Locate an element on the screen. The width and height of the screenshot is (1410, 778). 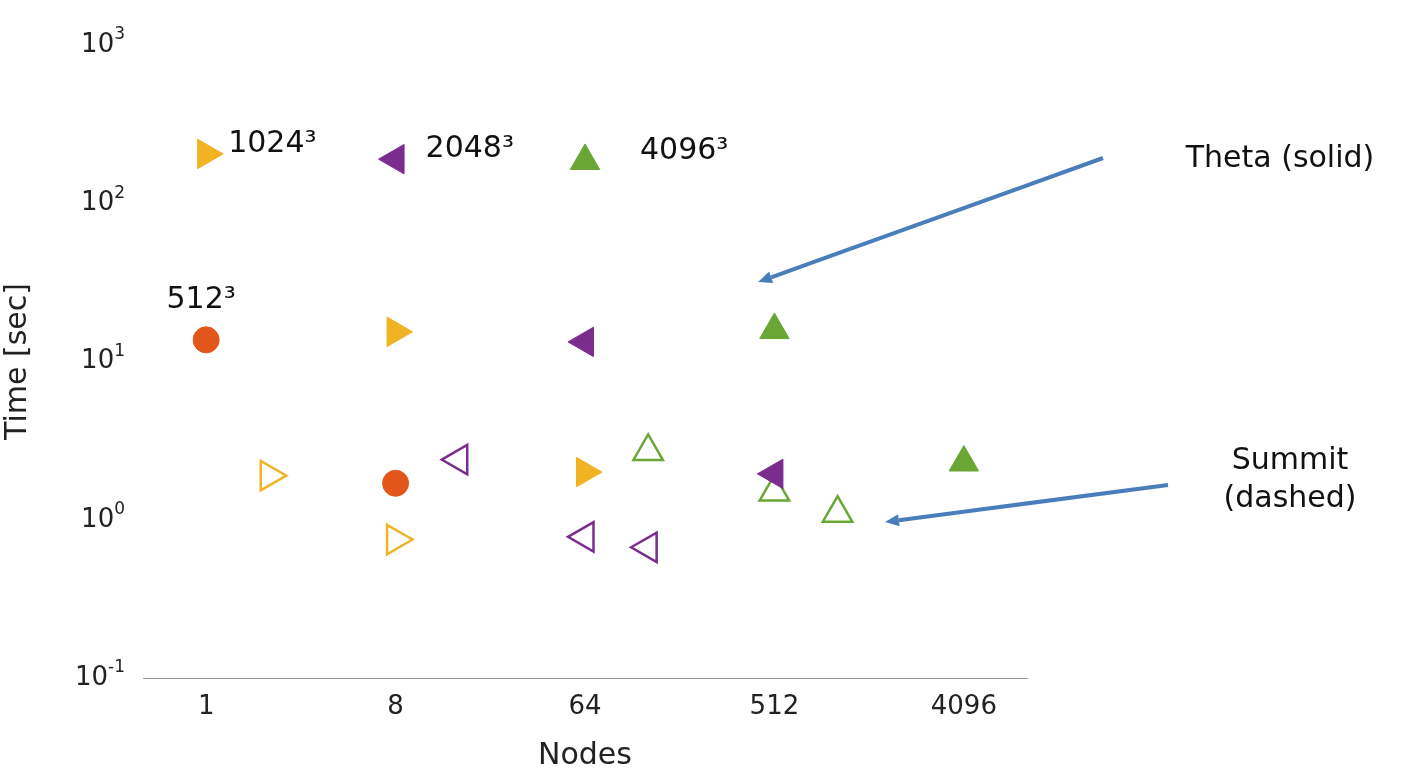
x-axis-title: Nodes is located at coordinates (585, 753).